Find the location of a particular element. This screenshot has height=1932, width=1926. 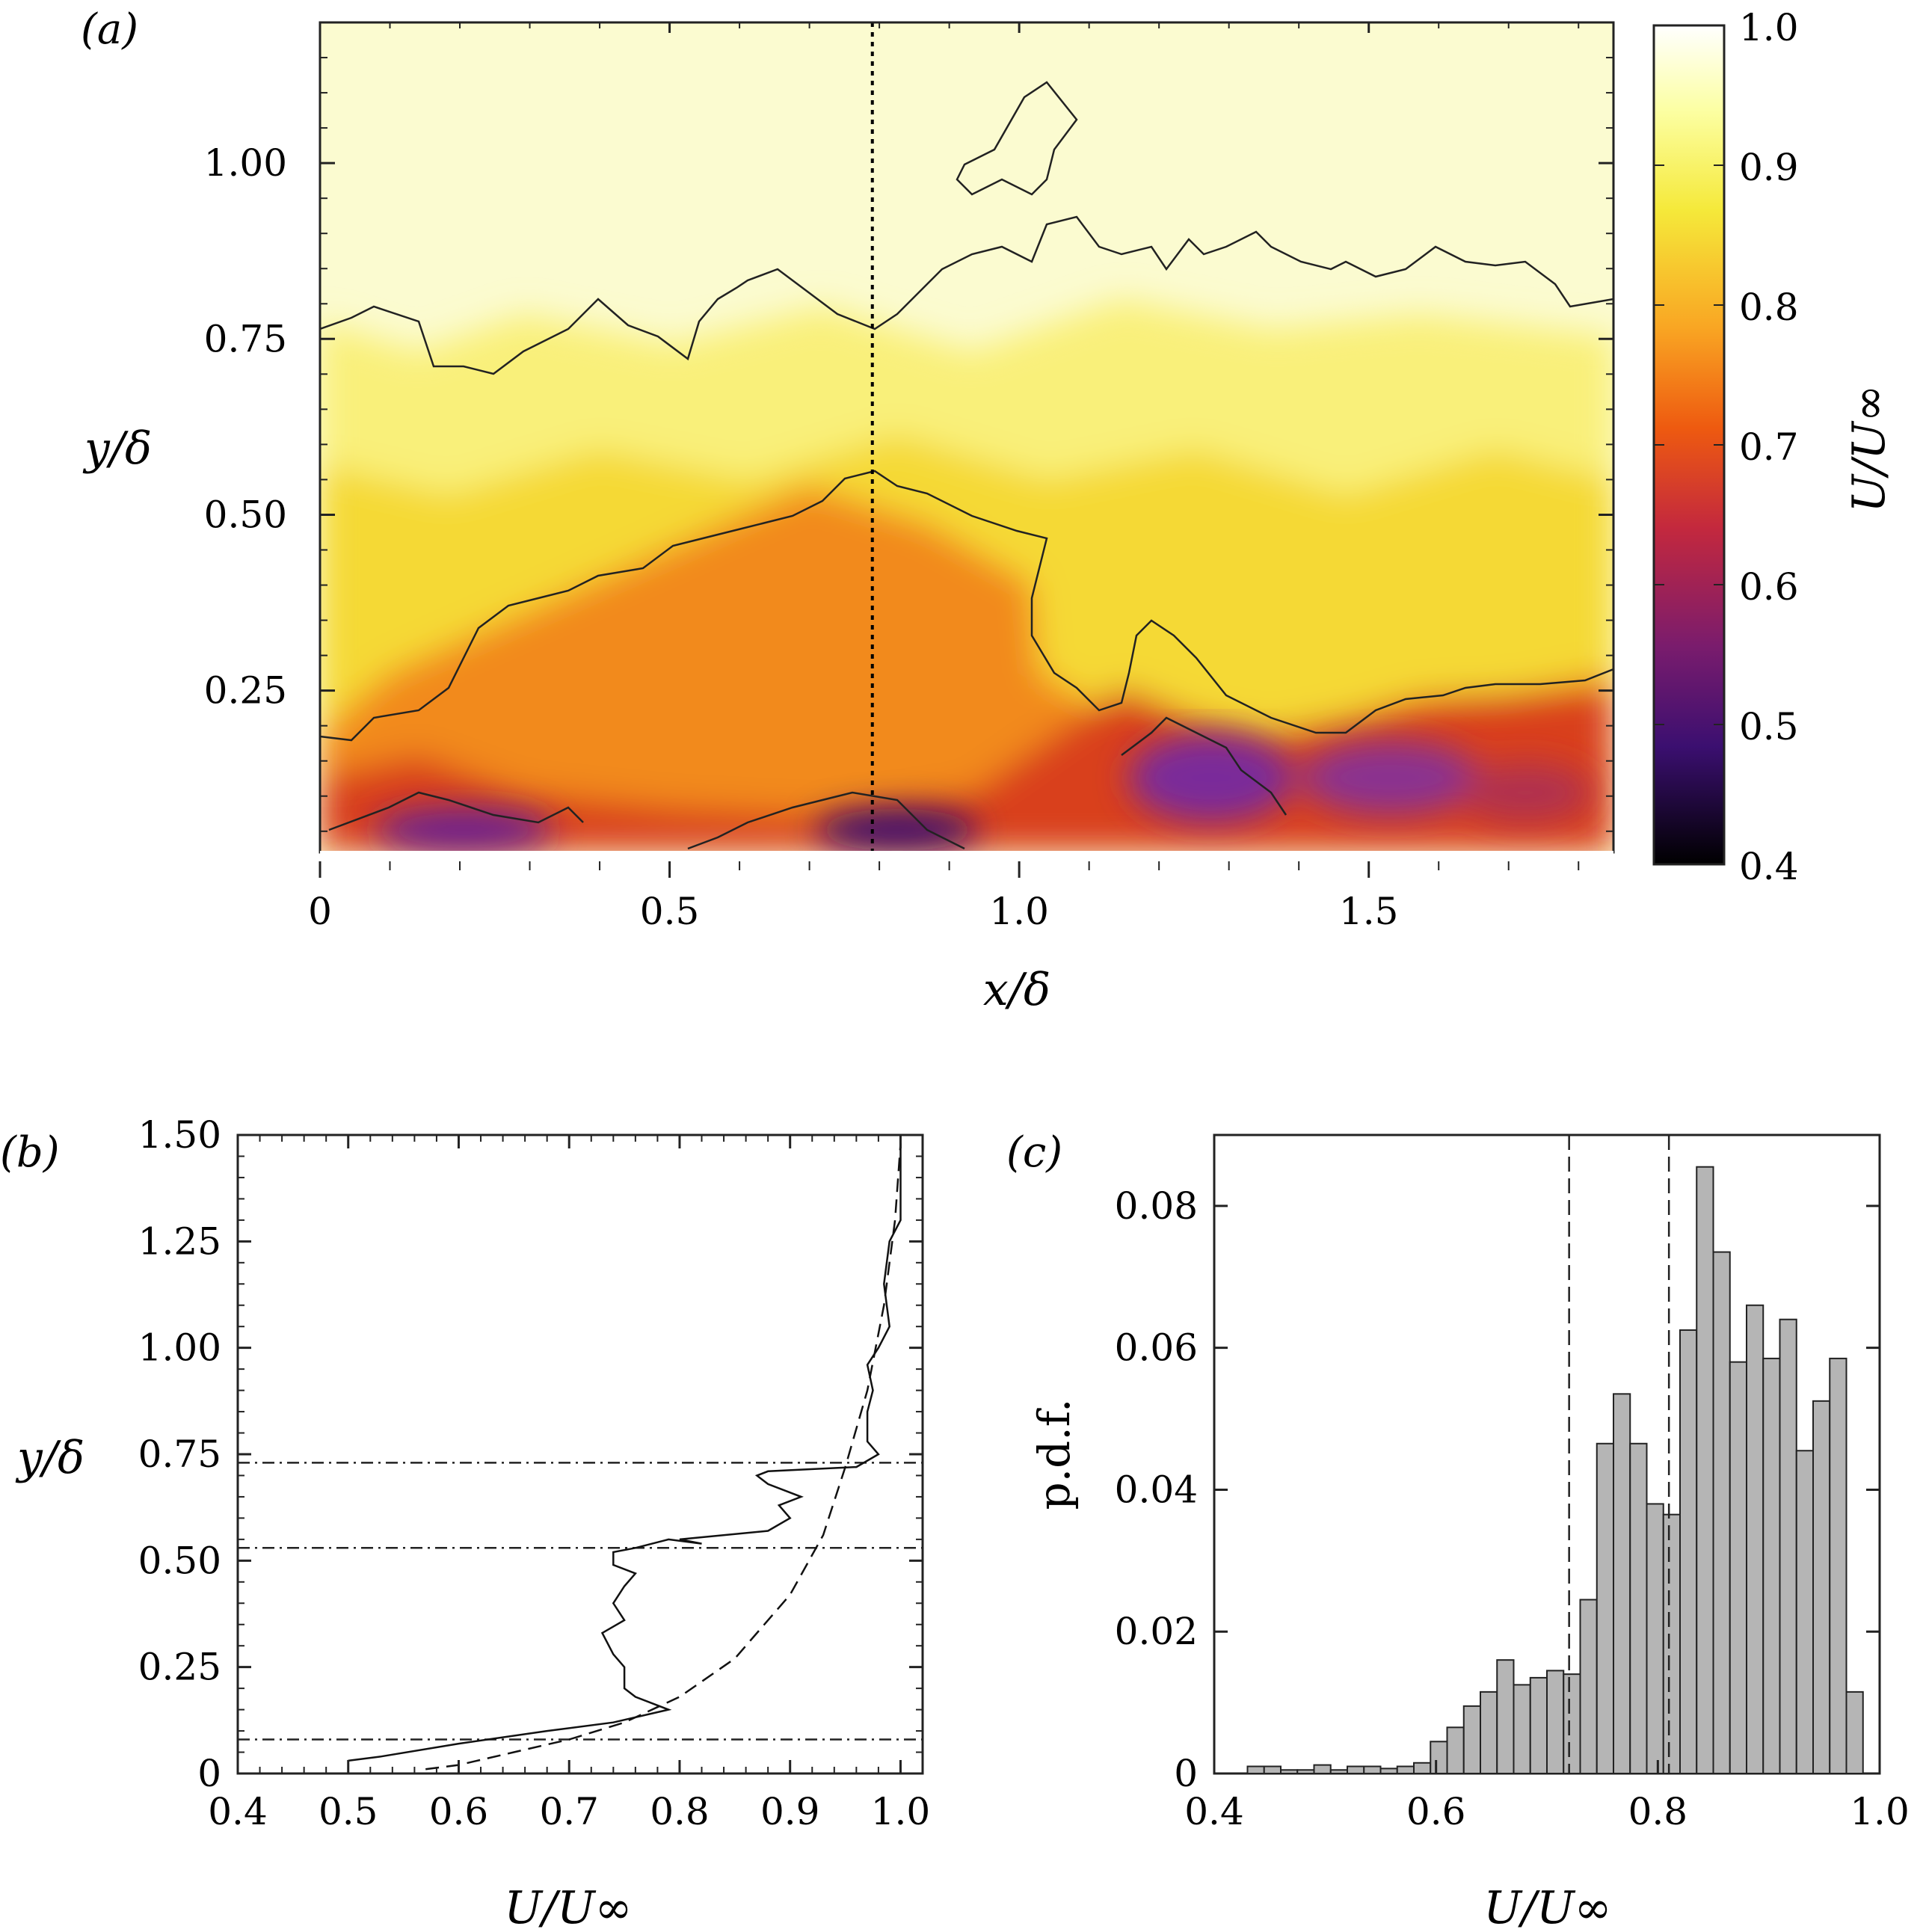

colorbar-tick-label: 1.0 is located at coordinates (1769, 27).